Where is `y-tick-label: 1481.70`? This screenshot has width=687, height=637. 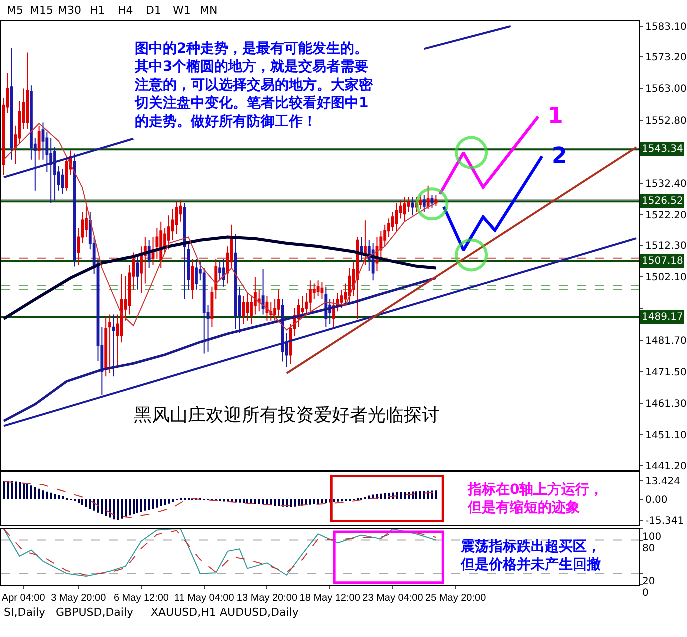 y-tick-label: 1481.70 is located at coordinates (666, 341).